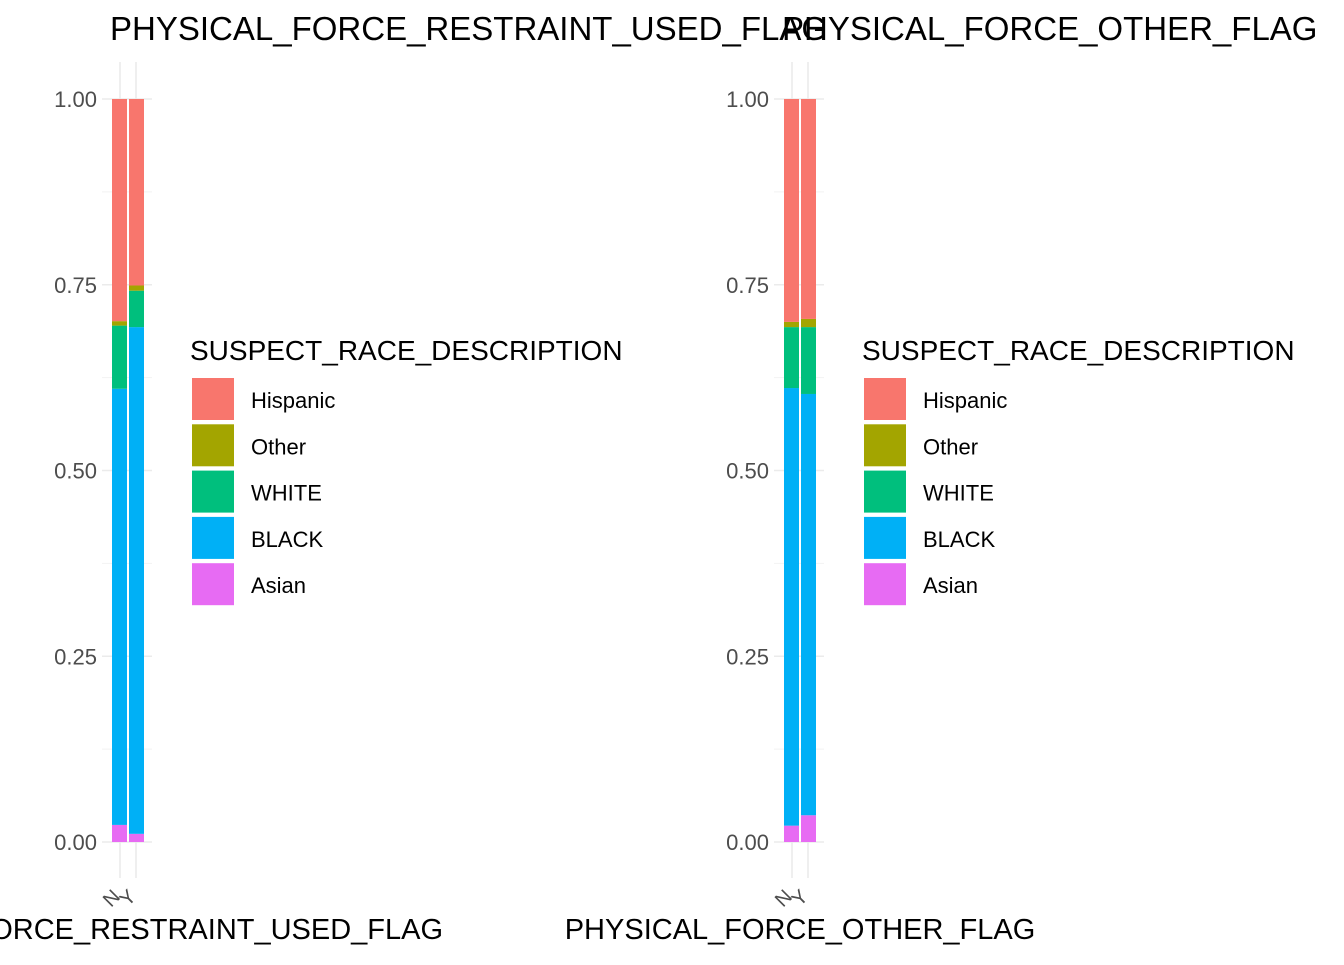  I want to click on chart-title: PHYSICAL_FORCE_OTHER_FLAG, so click(1049, 28).